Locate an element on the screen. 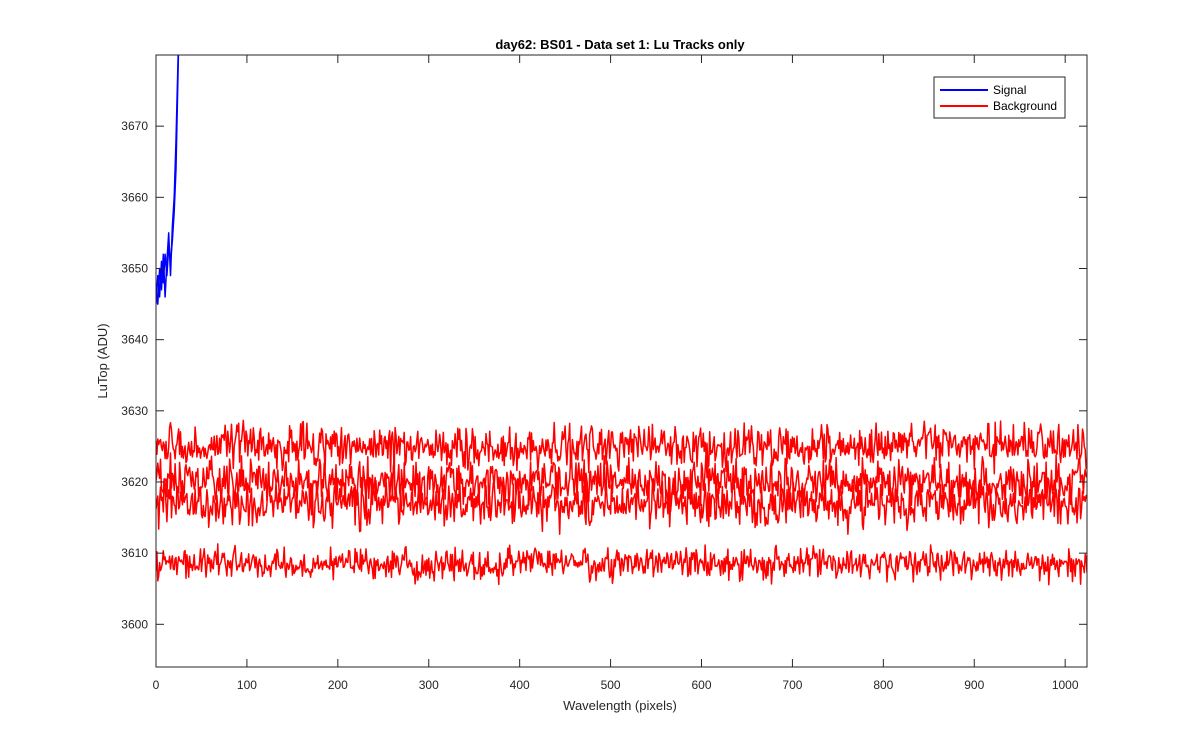 Image resolution: width=1200 pixels, height=750 pixels. x-tick-label: 700 is located at coordinates (792, 685).